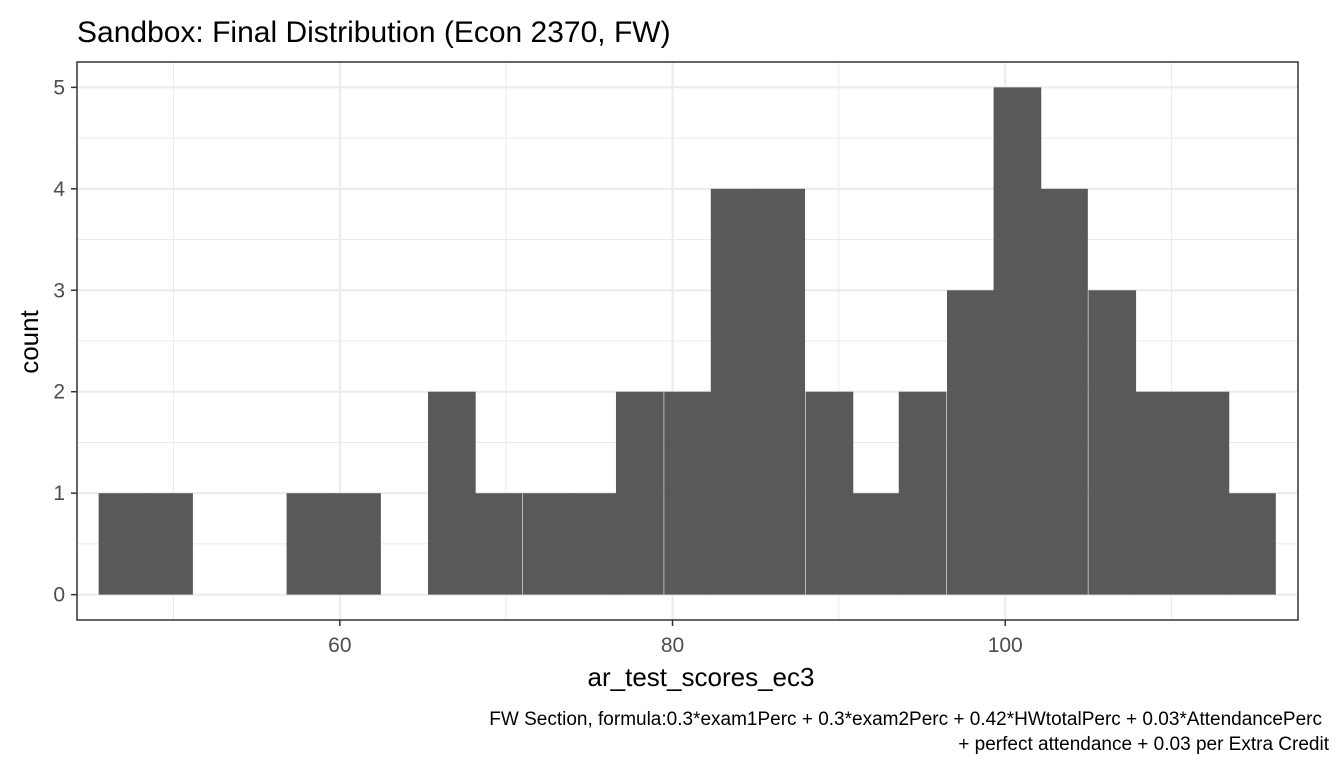 Image resolution: width=1344 pixels, height=773 pixels. I want to click on y-axis-label: count, so click(29, 341).